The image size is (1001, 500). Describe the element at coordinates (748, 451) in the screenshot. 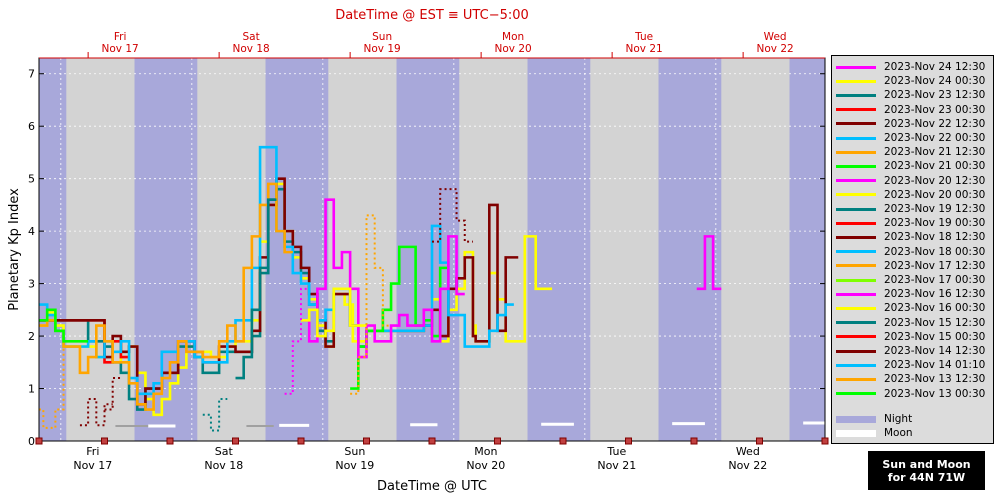

I see `x-tick-label-day: Wed` at that location.